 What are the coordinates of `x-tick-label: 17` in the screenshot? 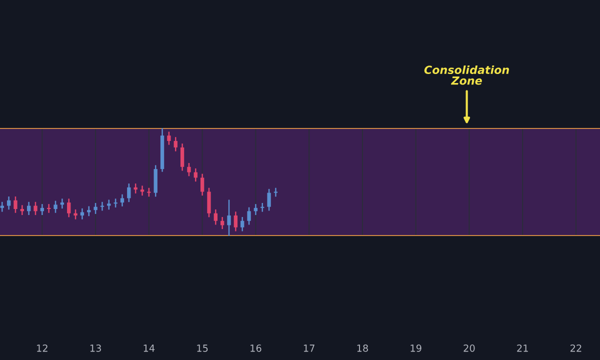 It's located at (309, 348).